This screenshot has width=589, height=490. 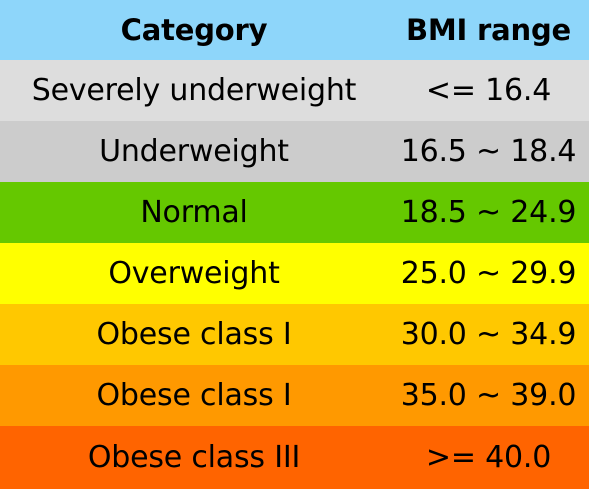 What do you see at coordinates (194, 273) in the screenshot?
I see `category-cell: Overweight` at bounding box center [194, 273].